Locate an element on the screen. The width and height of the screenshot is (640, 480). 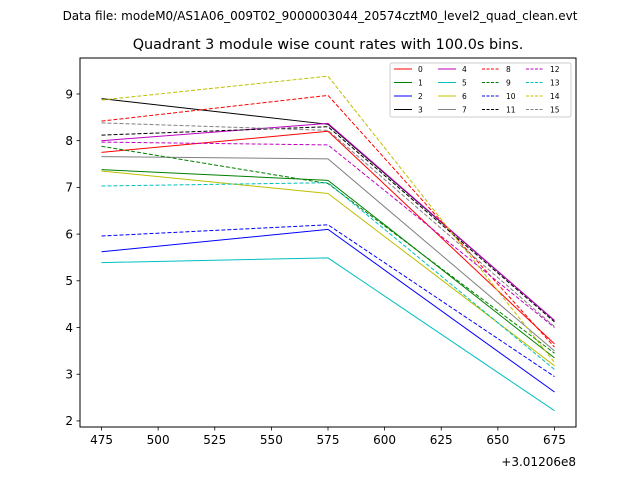
legend-label-13: 13 is located at coordinates (555, 83).